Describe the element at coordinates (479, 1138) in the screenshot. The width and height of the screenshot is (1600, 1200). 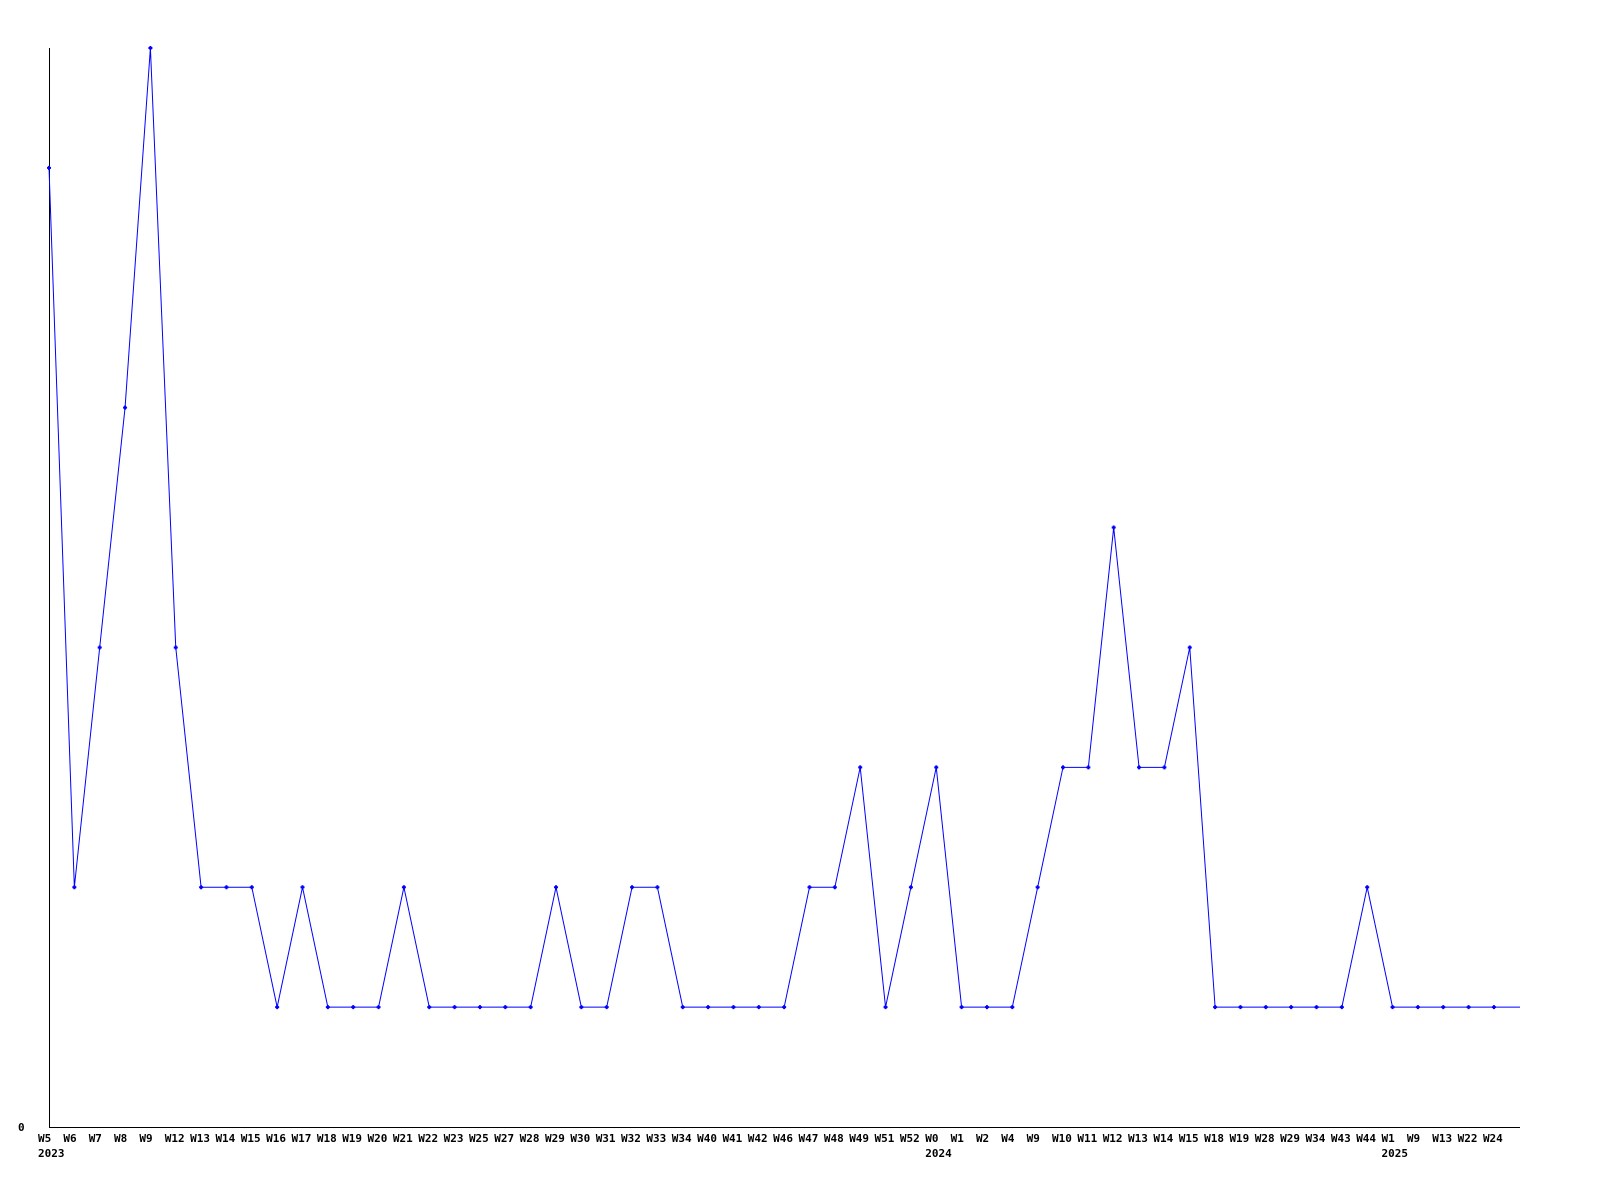
I see `x-tick-label: W25` at that location.